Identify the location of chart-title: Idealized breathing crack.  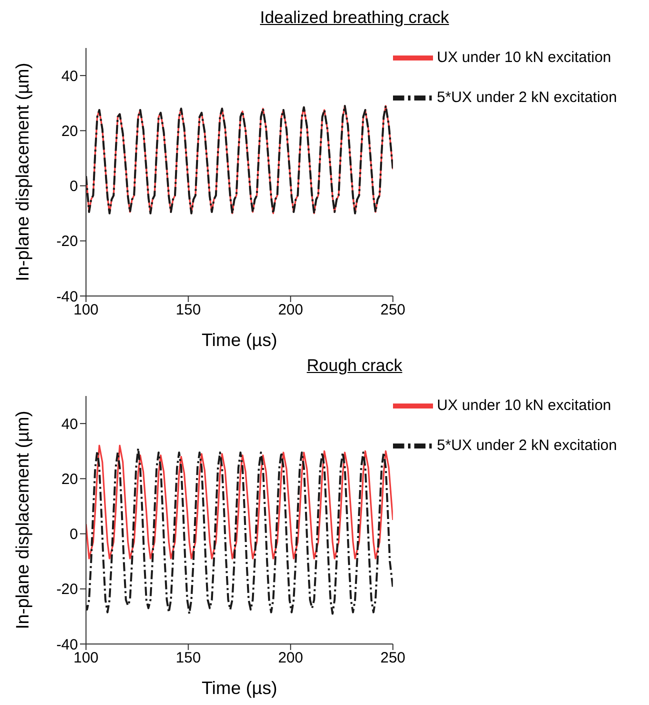
(354, 18).